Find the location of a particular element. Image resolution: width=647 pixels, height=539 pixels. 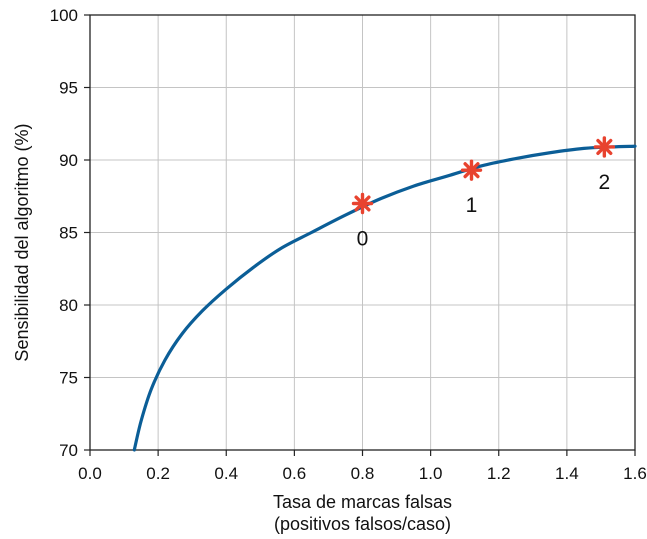

markers-group: 0 1 2 is located at coordinates (483, 193).